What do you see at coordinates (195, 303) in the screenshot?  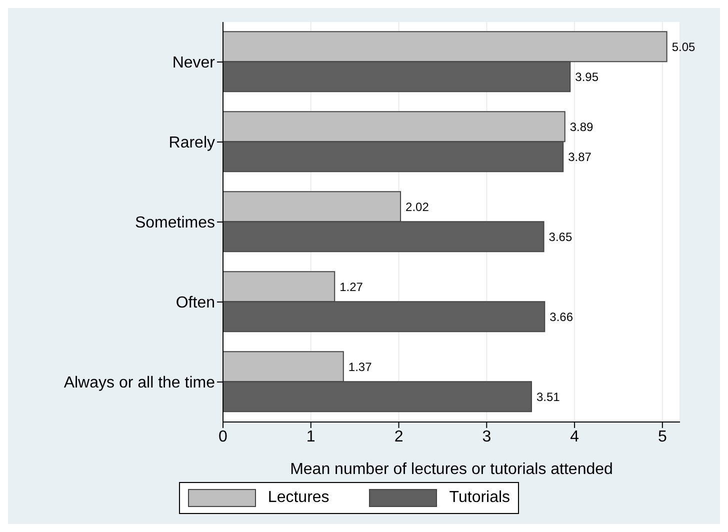 I see `y-tick-label: Often` at bounding box center [195, 303].